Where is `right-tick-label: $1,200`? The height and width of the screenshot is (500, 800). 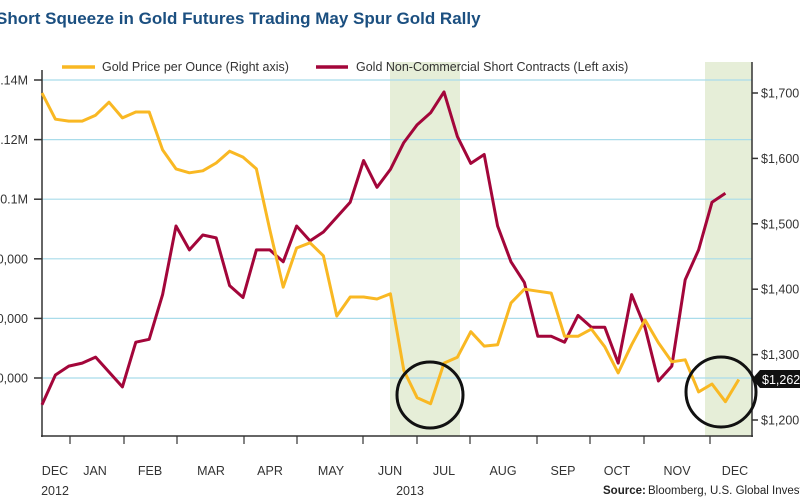
right-tick-label: $1,200 is located at coordinates (780, 421).